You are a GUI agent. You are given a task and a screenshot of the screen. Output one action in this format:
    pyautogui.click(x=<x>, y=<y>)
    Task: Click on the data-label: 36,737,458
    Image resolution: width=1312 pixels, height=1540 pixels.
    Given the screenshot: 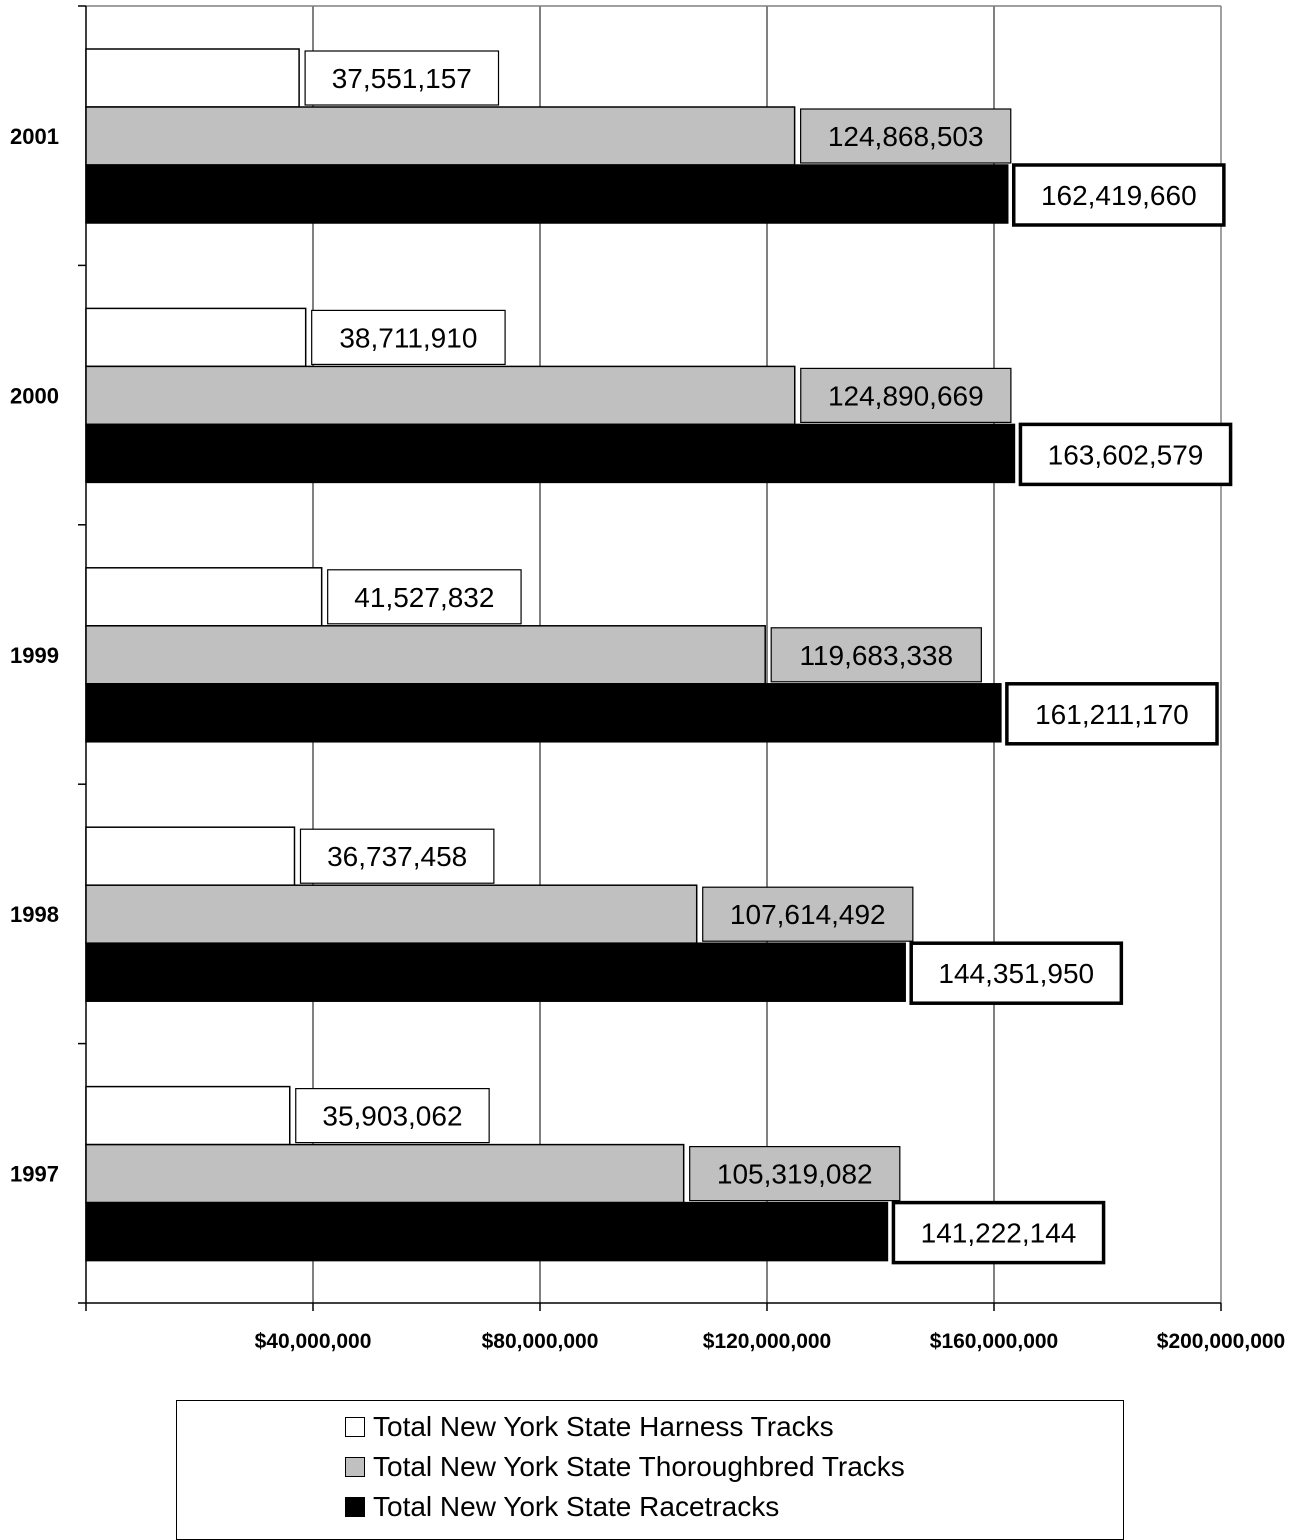 What is the action you would take?
    pyautogui.click(x=397, y=856)
    